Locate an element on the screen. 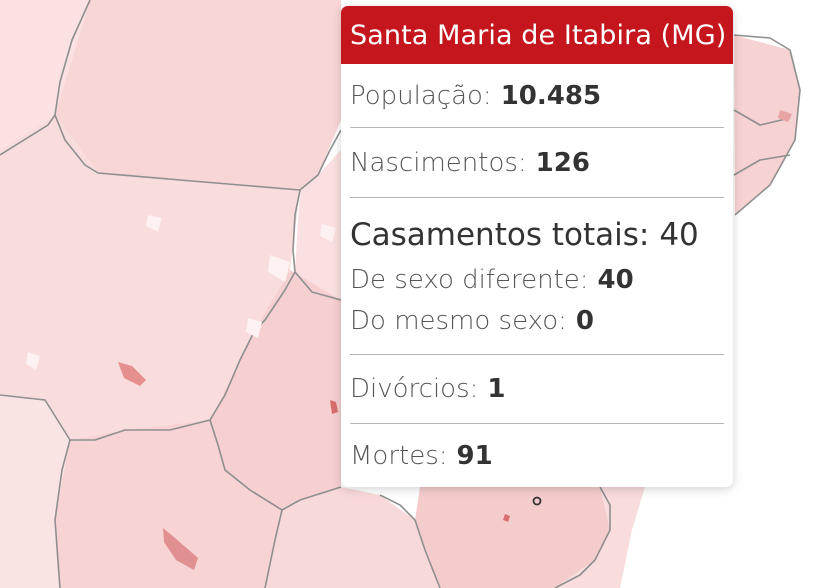 The height and width of the screenshot is (588, 823). populacao-value: 10.485 is located at coordinates (551, 95).